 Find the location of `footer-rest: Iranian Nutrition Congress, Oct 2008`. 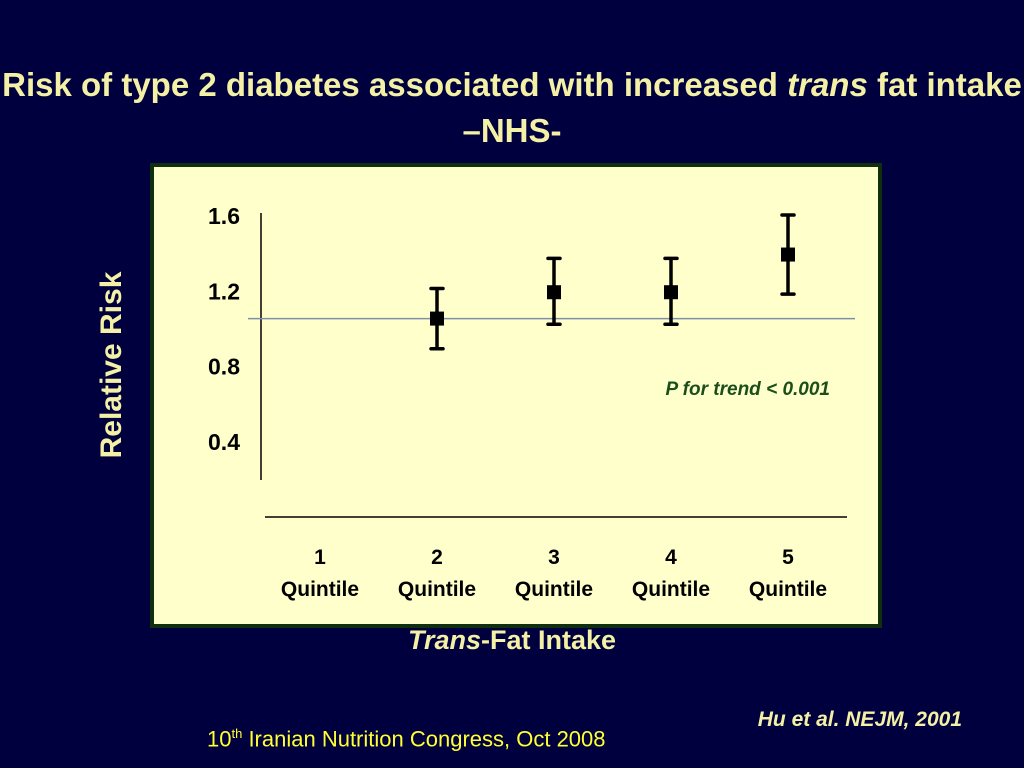

footer-rest: Iranian Nutrition Congress, Oct 2008 is located at coordinates (424, 739).